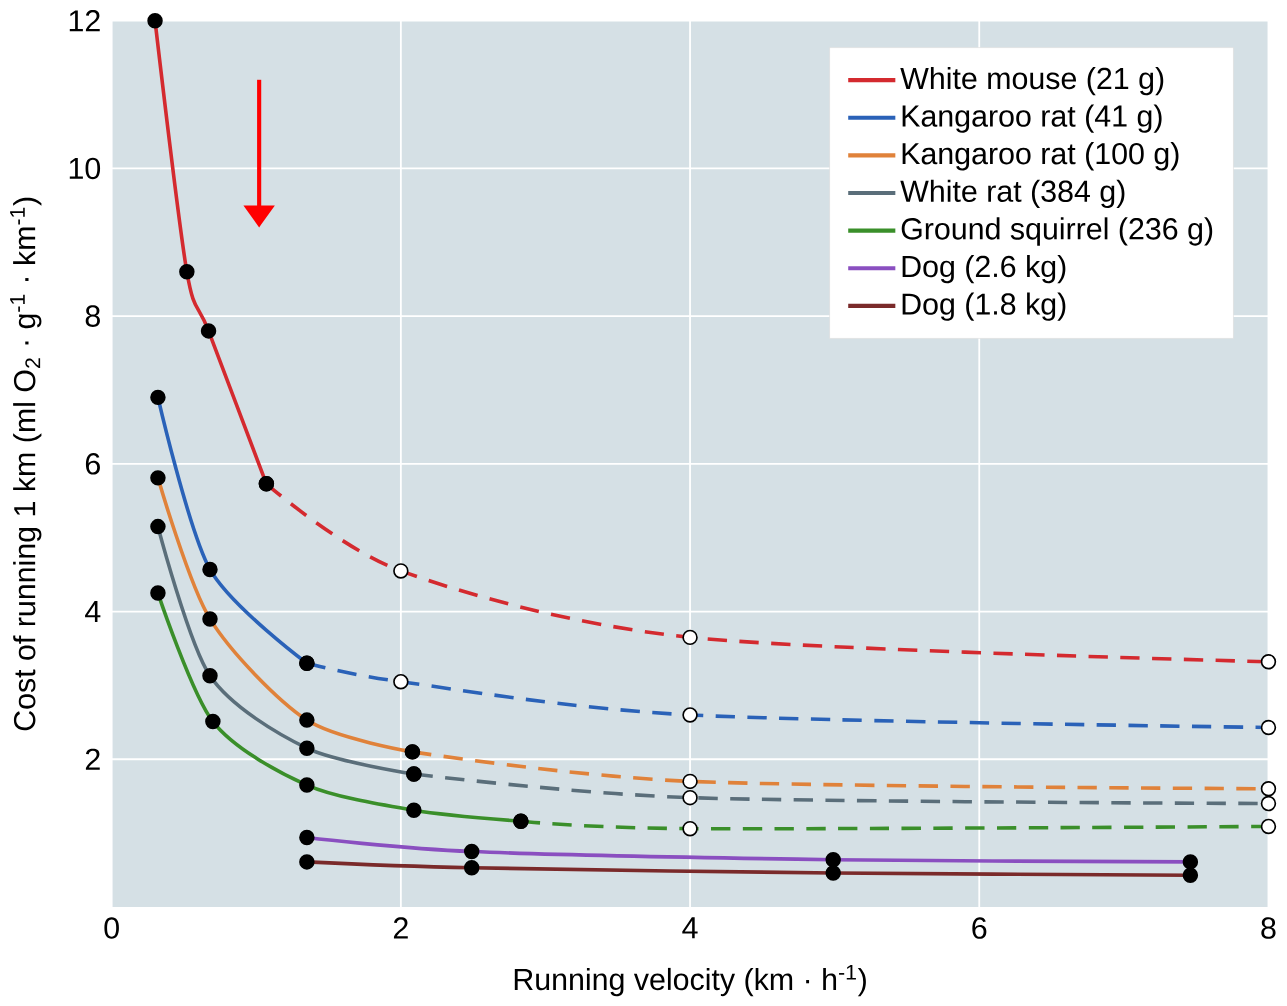 Image resolution: width=1287 pixels, height=1006 pixels. Describe the element at coordinates (1040, 156) in the screenshot. I see `legend-label: Kangaroo rat (100 g)` at that location.